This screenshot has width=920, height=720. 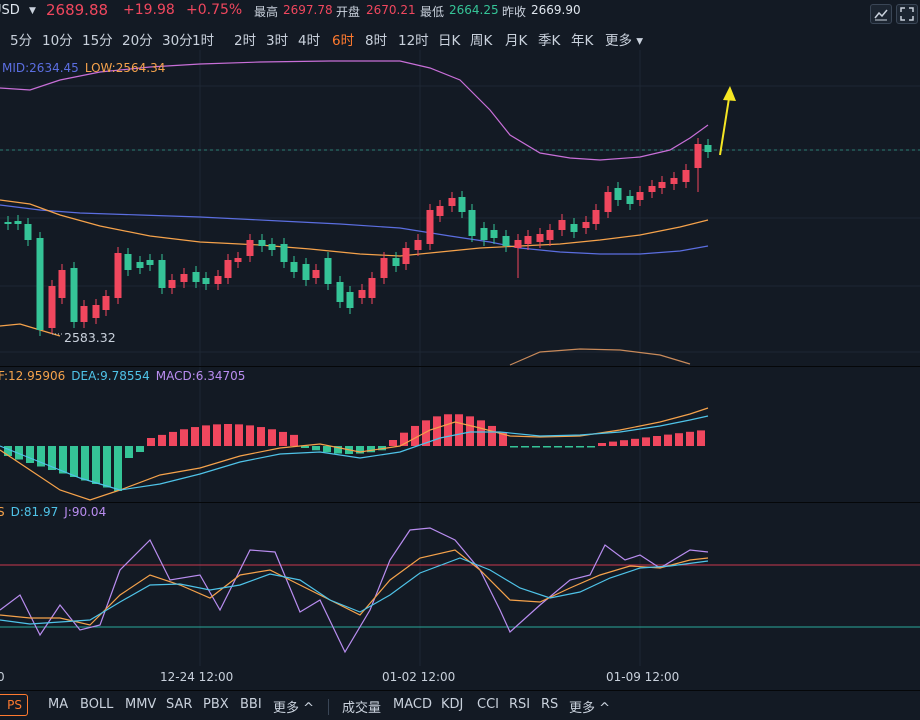 I want to click on kdj-d-legend: D:81.97, so click(x=34, y=512).